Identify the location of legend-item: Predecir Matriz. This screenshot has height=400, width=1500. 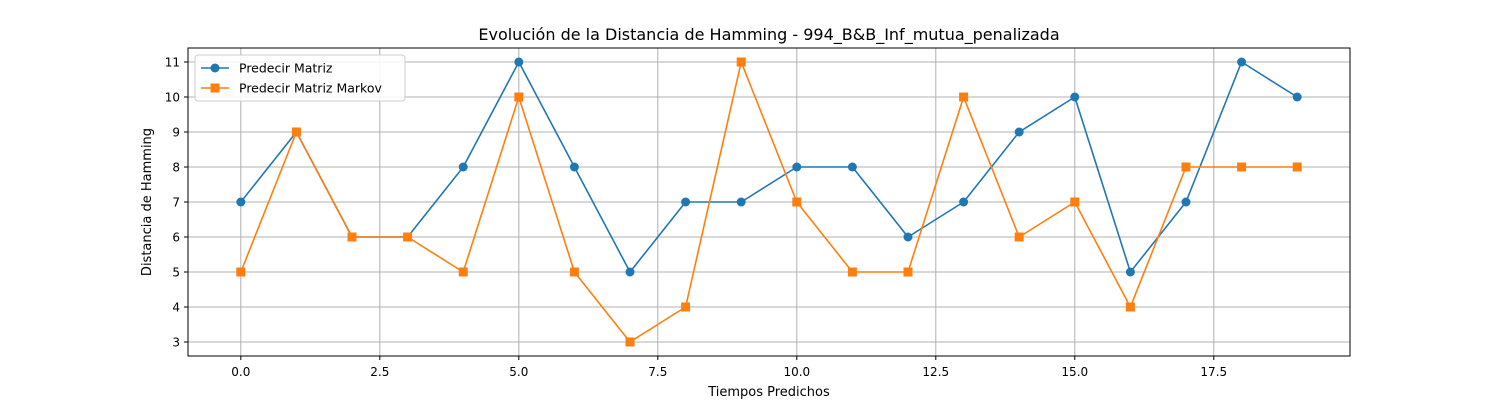
(267, 68).